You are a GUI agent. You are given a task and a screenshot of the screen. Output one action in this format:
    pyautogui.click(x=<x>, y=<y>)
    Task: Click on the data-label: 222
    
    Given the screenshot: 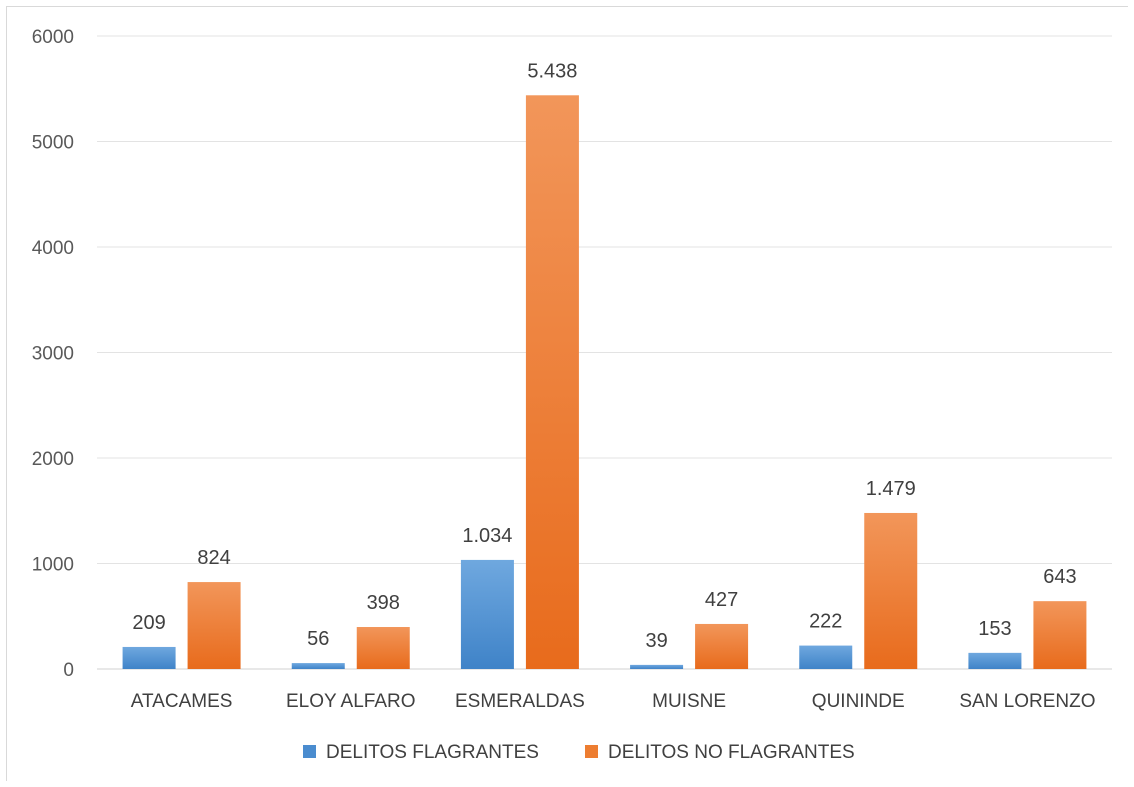 What is the action you would take?
    pyautogui.click(x=825, y=622)
    